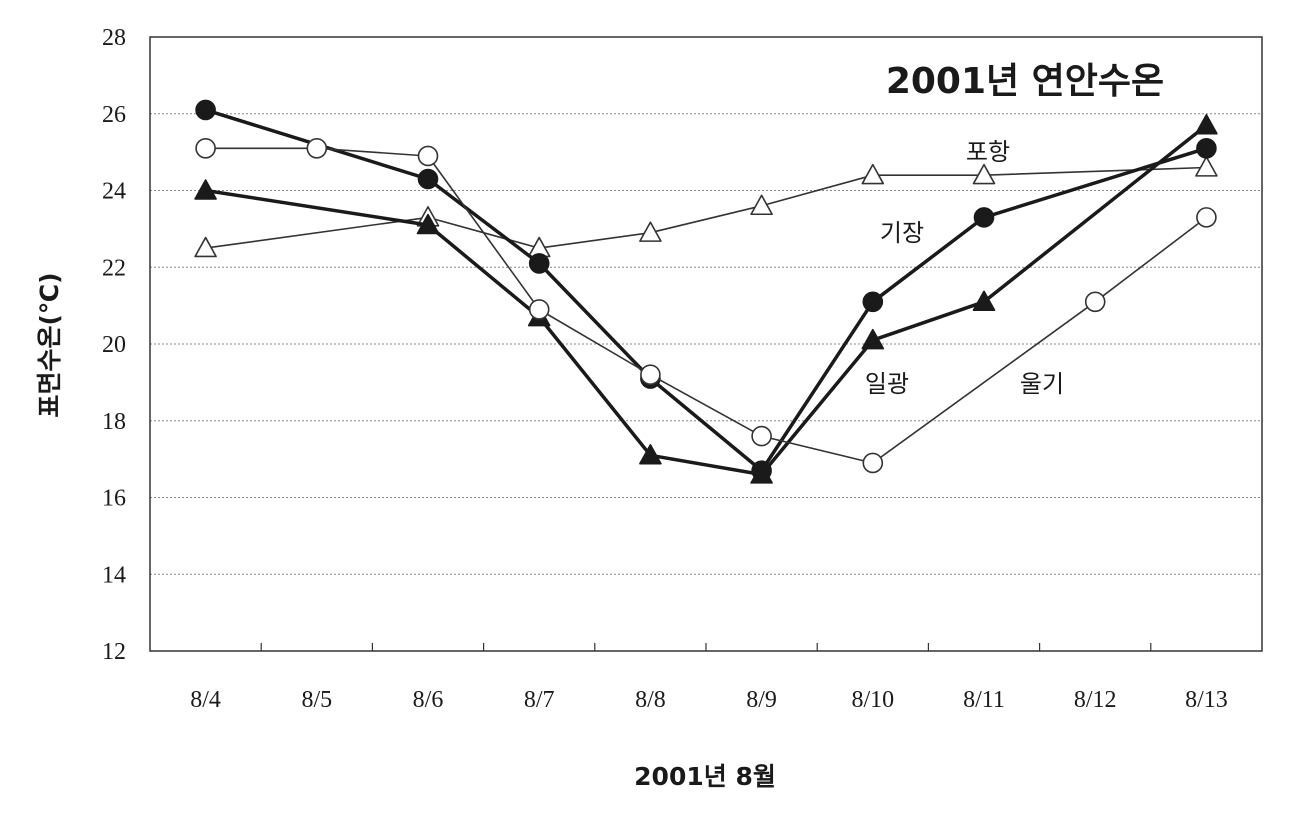 This screenshot has height=824, width=1293. What do you see at coordinates (705, 776) in the screenshot?
I see `x-axis-title: 2001년 8월` at bounding box center [705, 776].